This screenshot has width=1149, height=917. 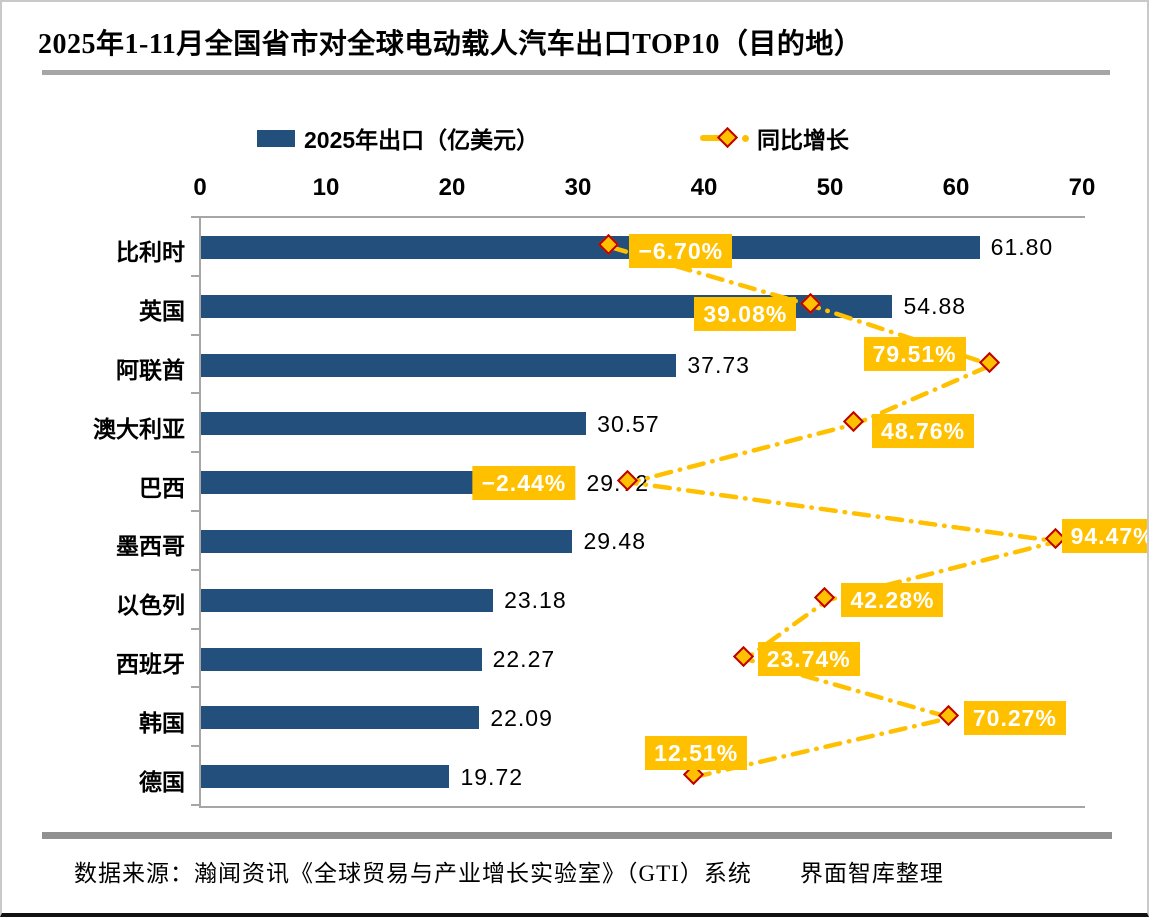 I want to click on category-label: 墨西哥, so click(x=150, y=546).